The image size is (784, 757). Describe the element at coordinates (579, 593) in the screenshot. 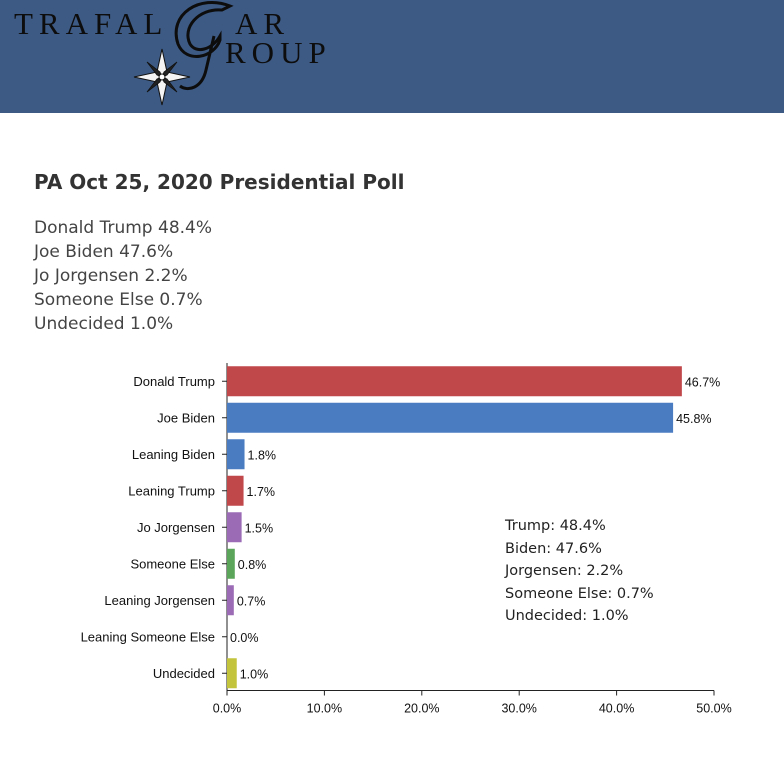

I see `summary-line: Someone Else: 0.7%` at that location.